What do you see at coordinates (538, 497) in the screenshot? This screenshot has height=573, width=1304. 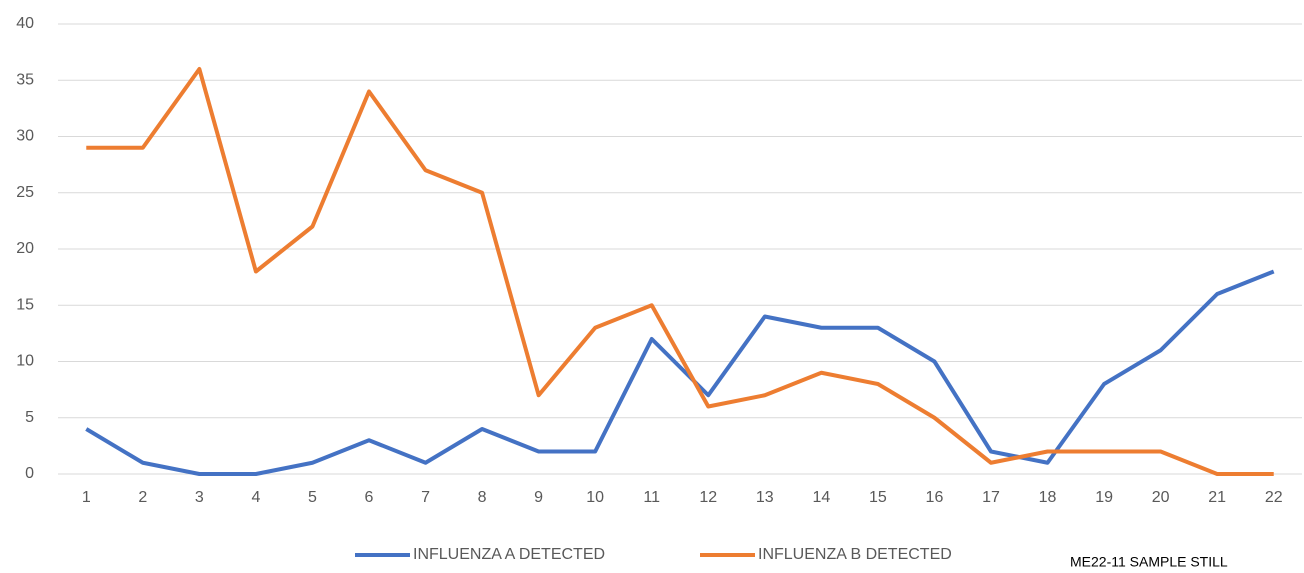 I see `x-tick-label: 9` at bounding box center [538, 497].